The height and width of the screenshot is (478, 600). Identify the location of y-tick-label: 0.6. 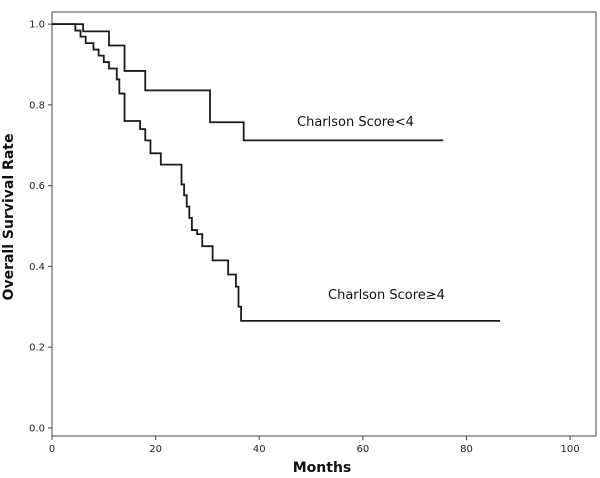
(37, 186).